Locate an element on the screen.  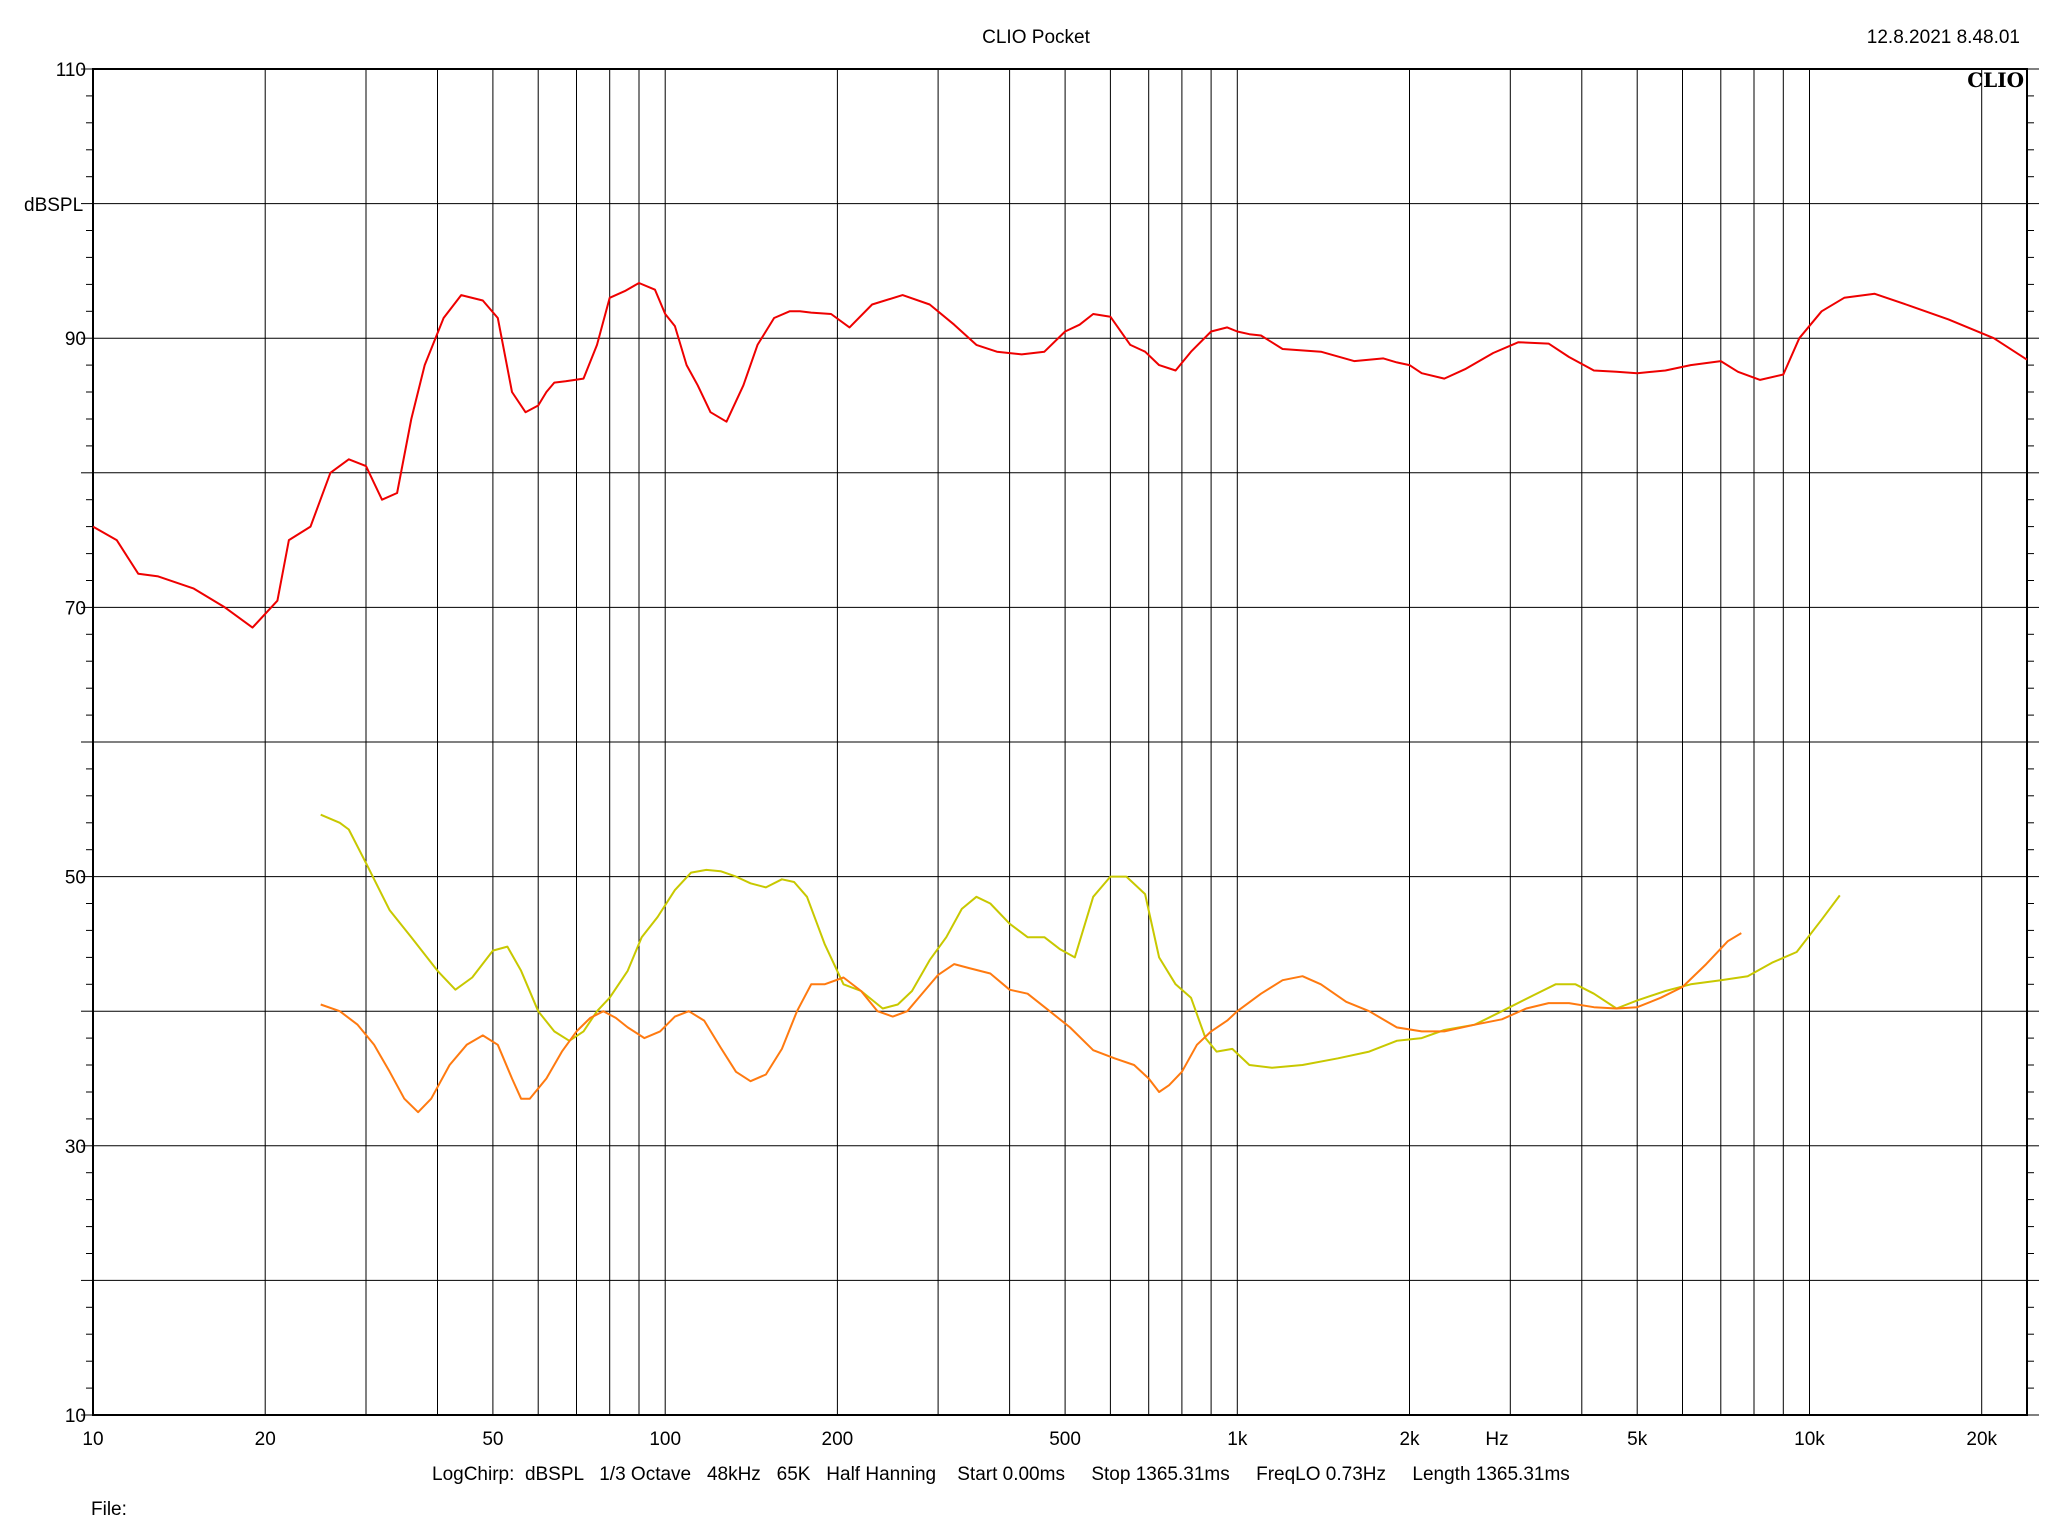
x-tick-label: 20 is located at coordinates (265, 1439).